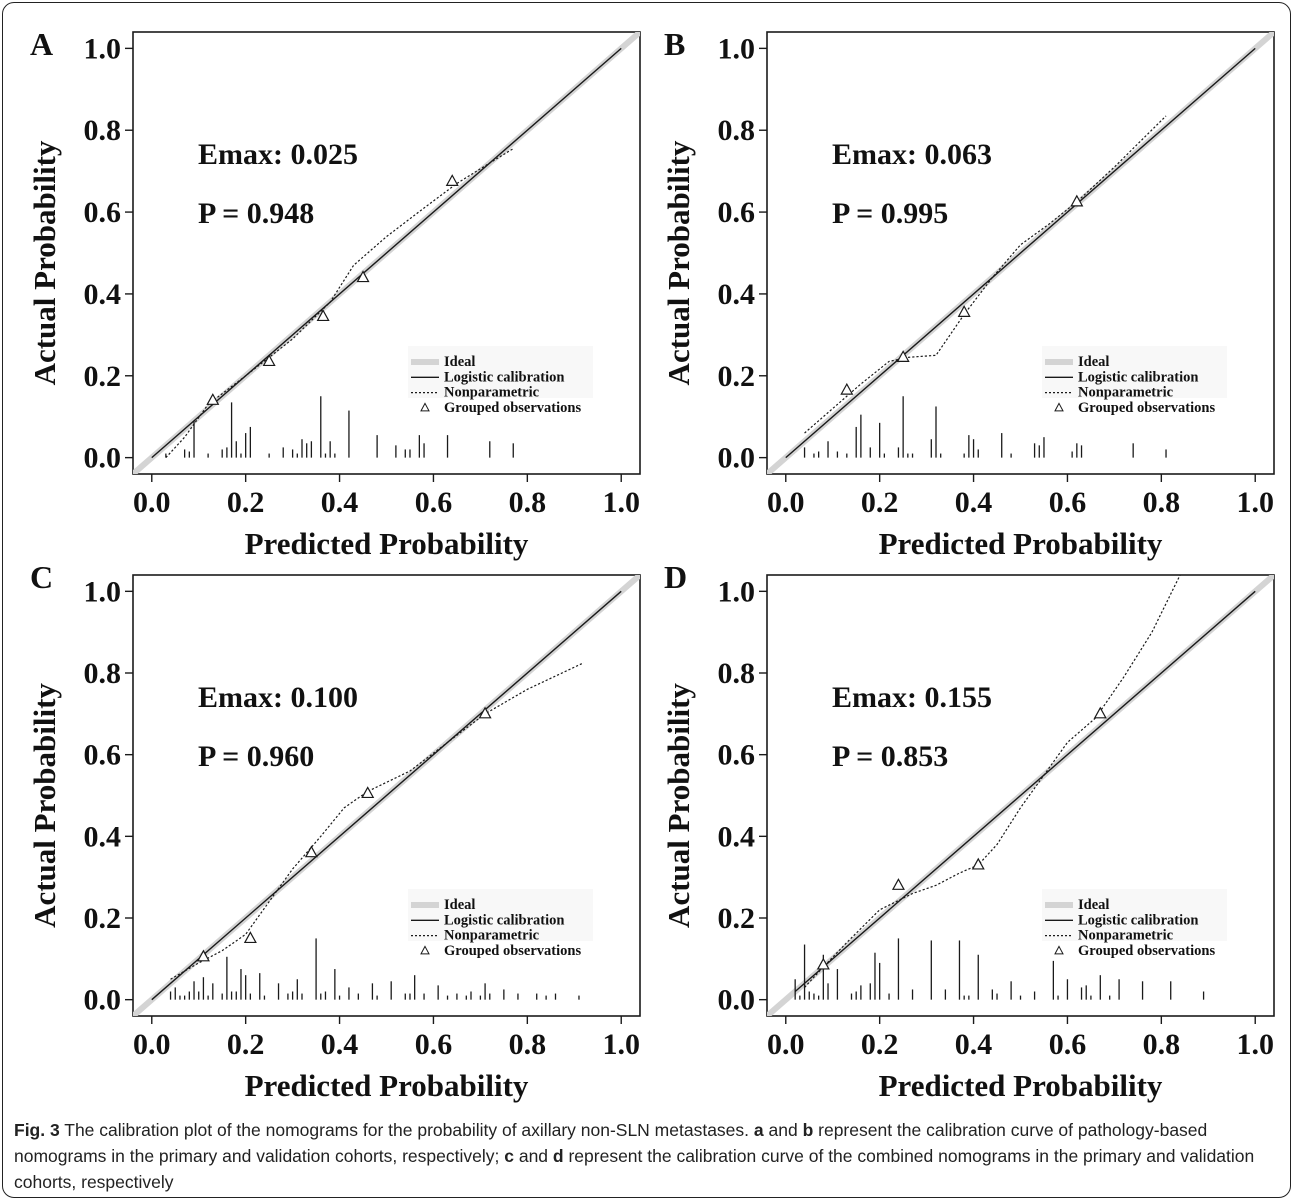 This screenshot has height=1202, width=1295. Describe the element at coordinates (256, 756) in the screenshot. I see `p-value-annotation: P = 0.960` at that location.